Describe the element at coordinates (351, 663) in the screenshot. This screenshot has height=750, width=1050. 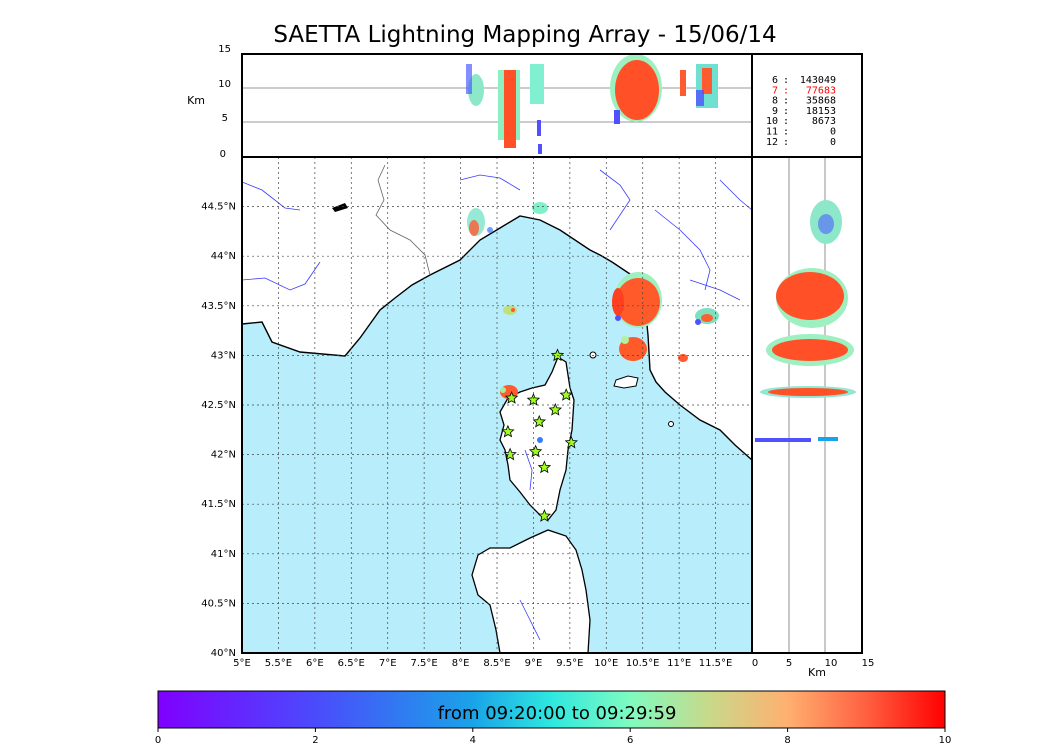
I see `lon-tick-label: 6.5°E` at that location.